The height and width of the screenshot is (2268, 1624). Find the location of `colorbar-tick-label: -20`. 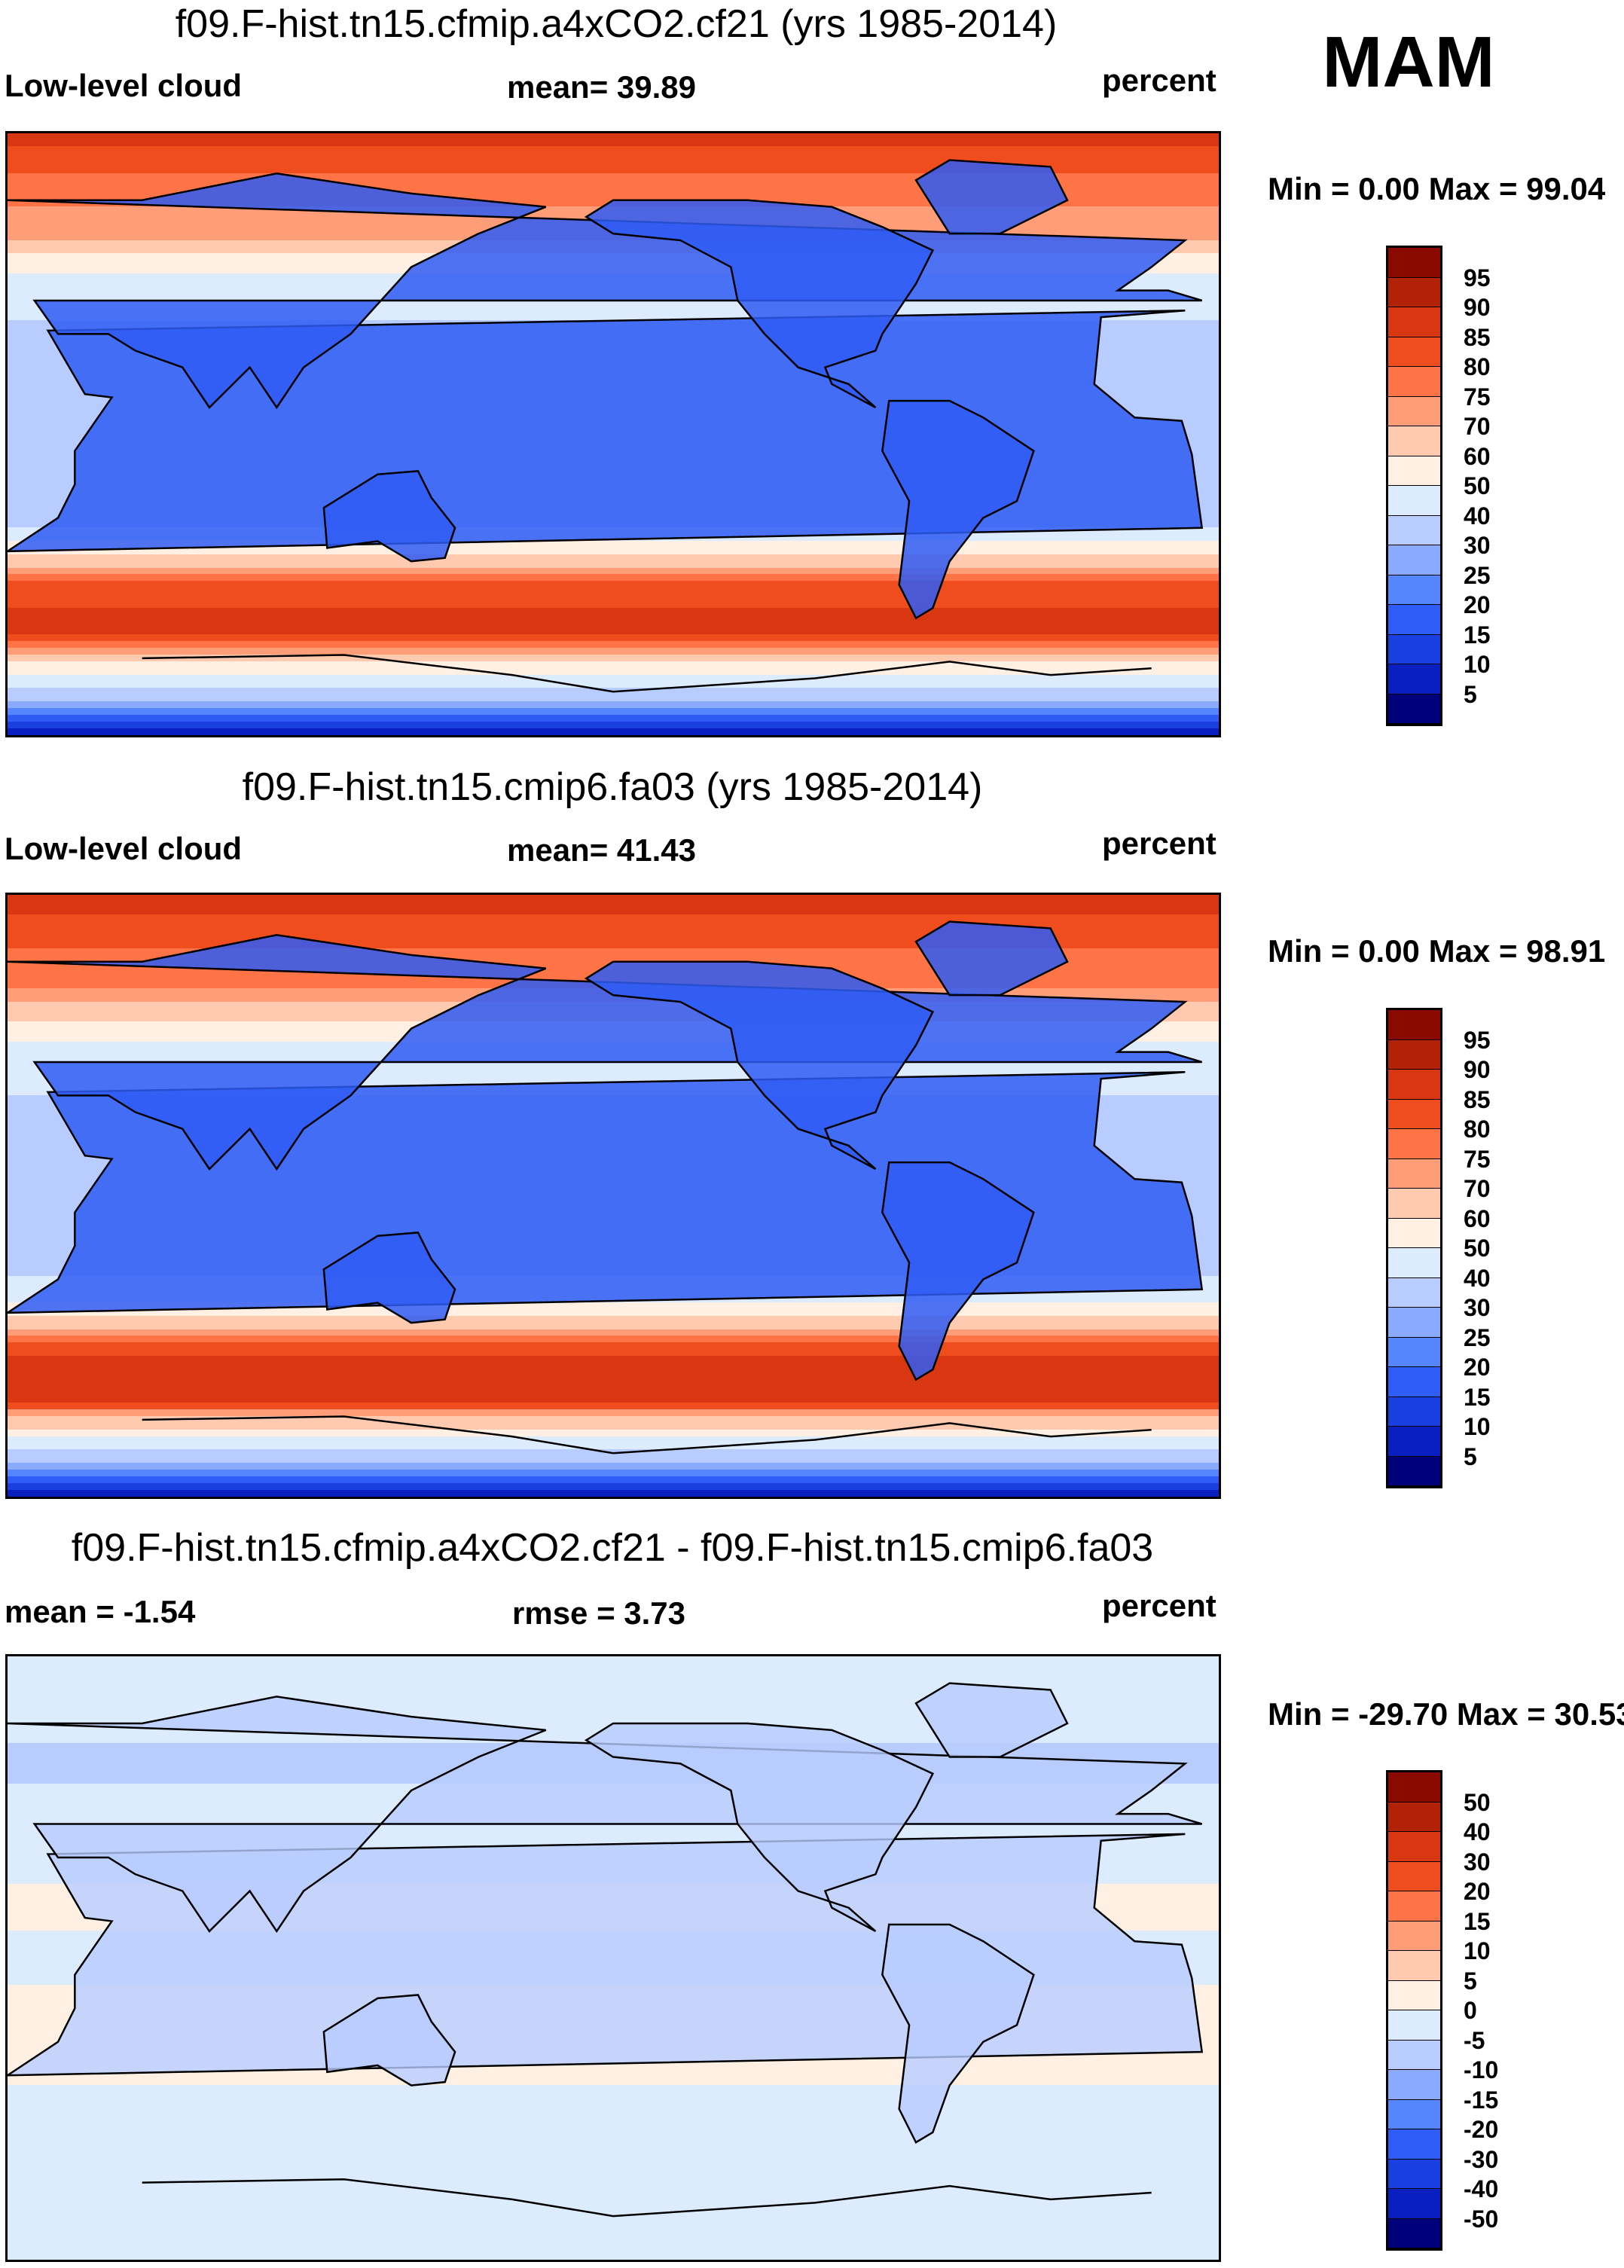

colorbar-tick-label: -20 is located at coordinates (1482, 2130).